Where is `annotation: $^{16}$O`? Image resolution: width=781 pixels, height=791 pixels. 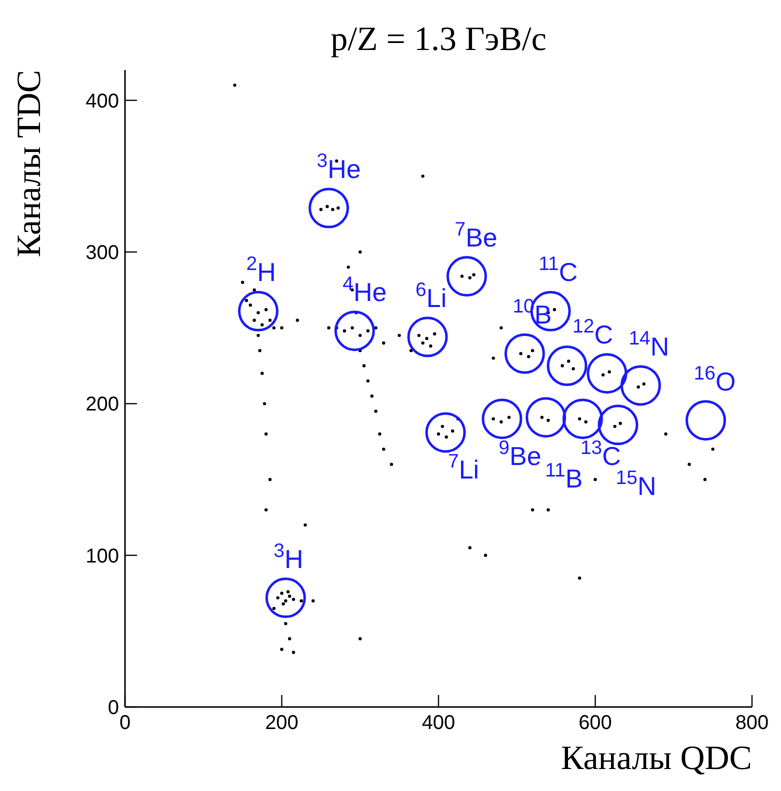 annotation: $^{16}$O is located at coordinates (715, 379).